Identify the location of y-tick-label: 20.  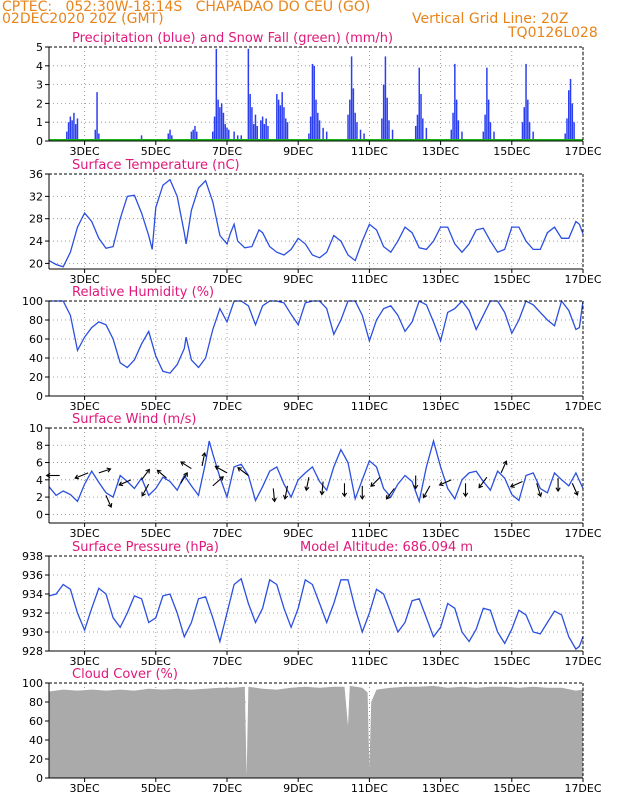
(36, 377).